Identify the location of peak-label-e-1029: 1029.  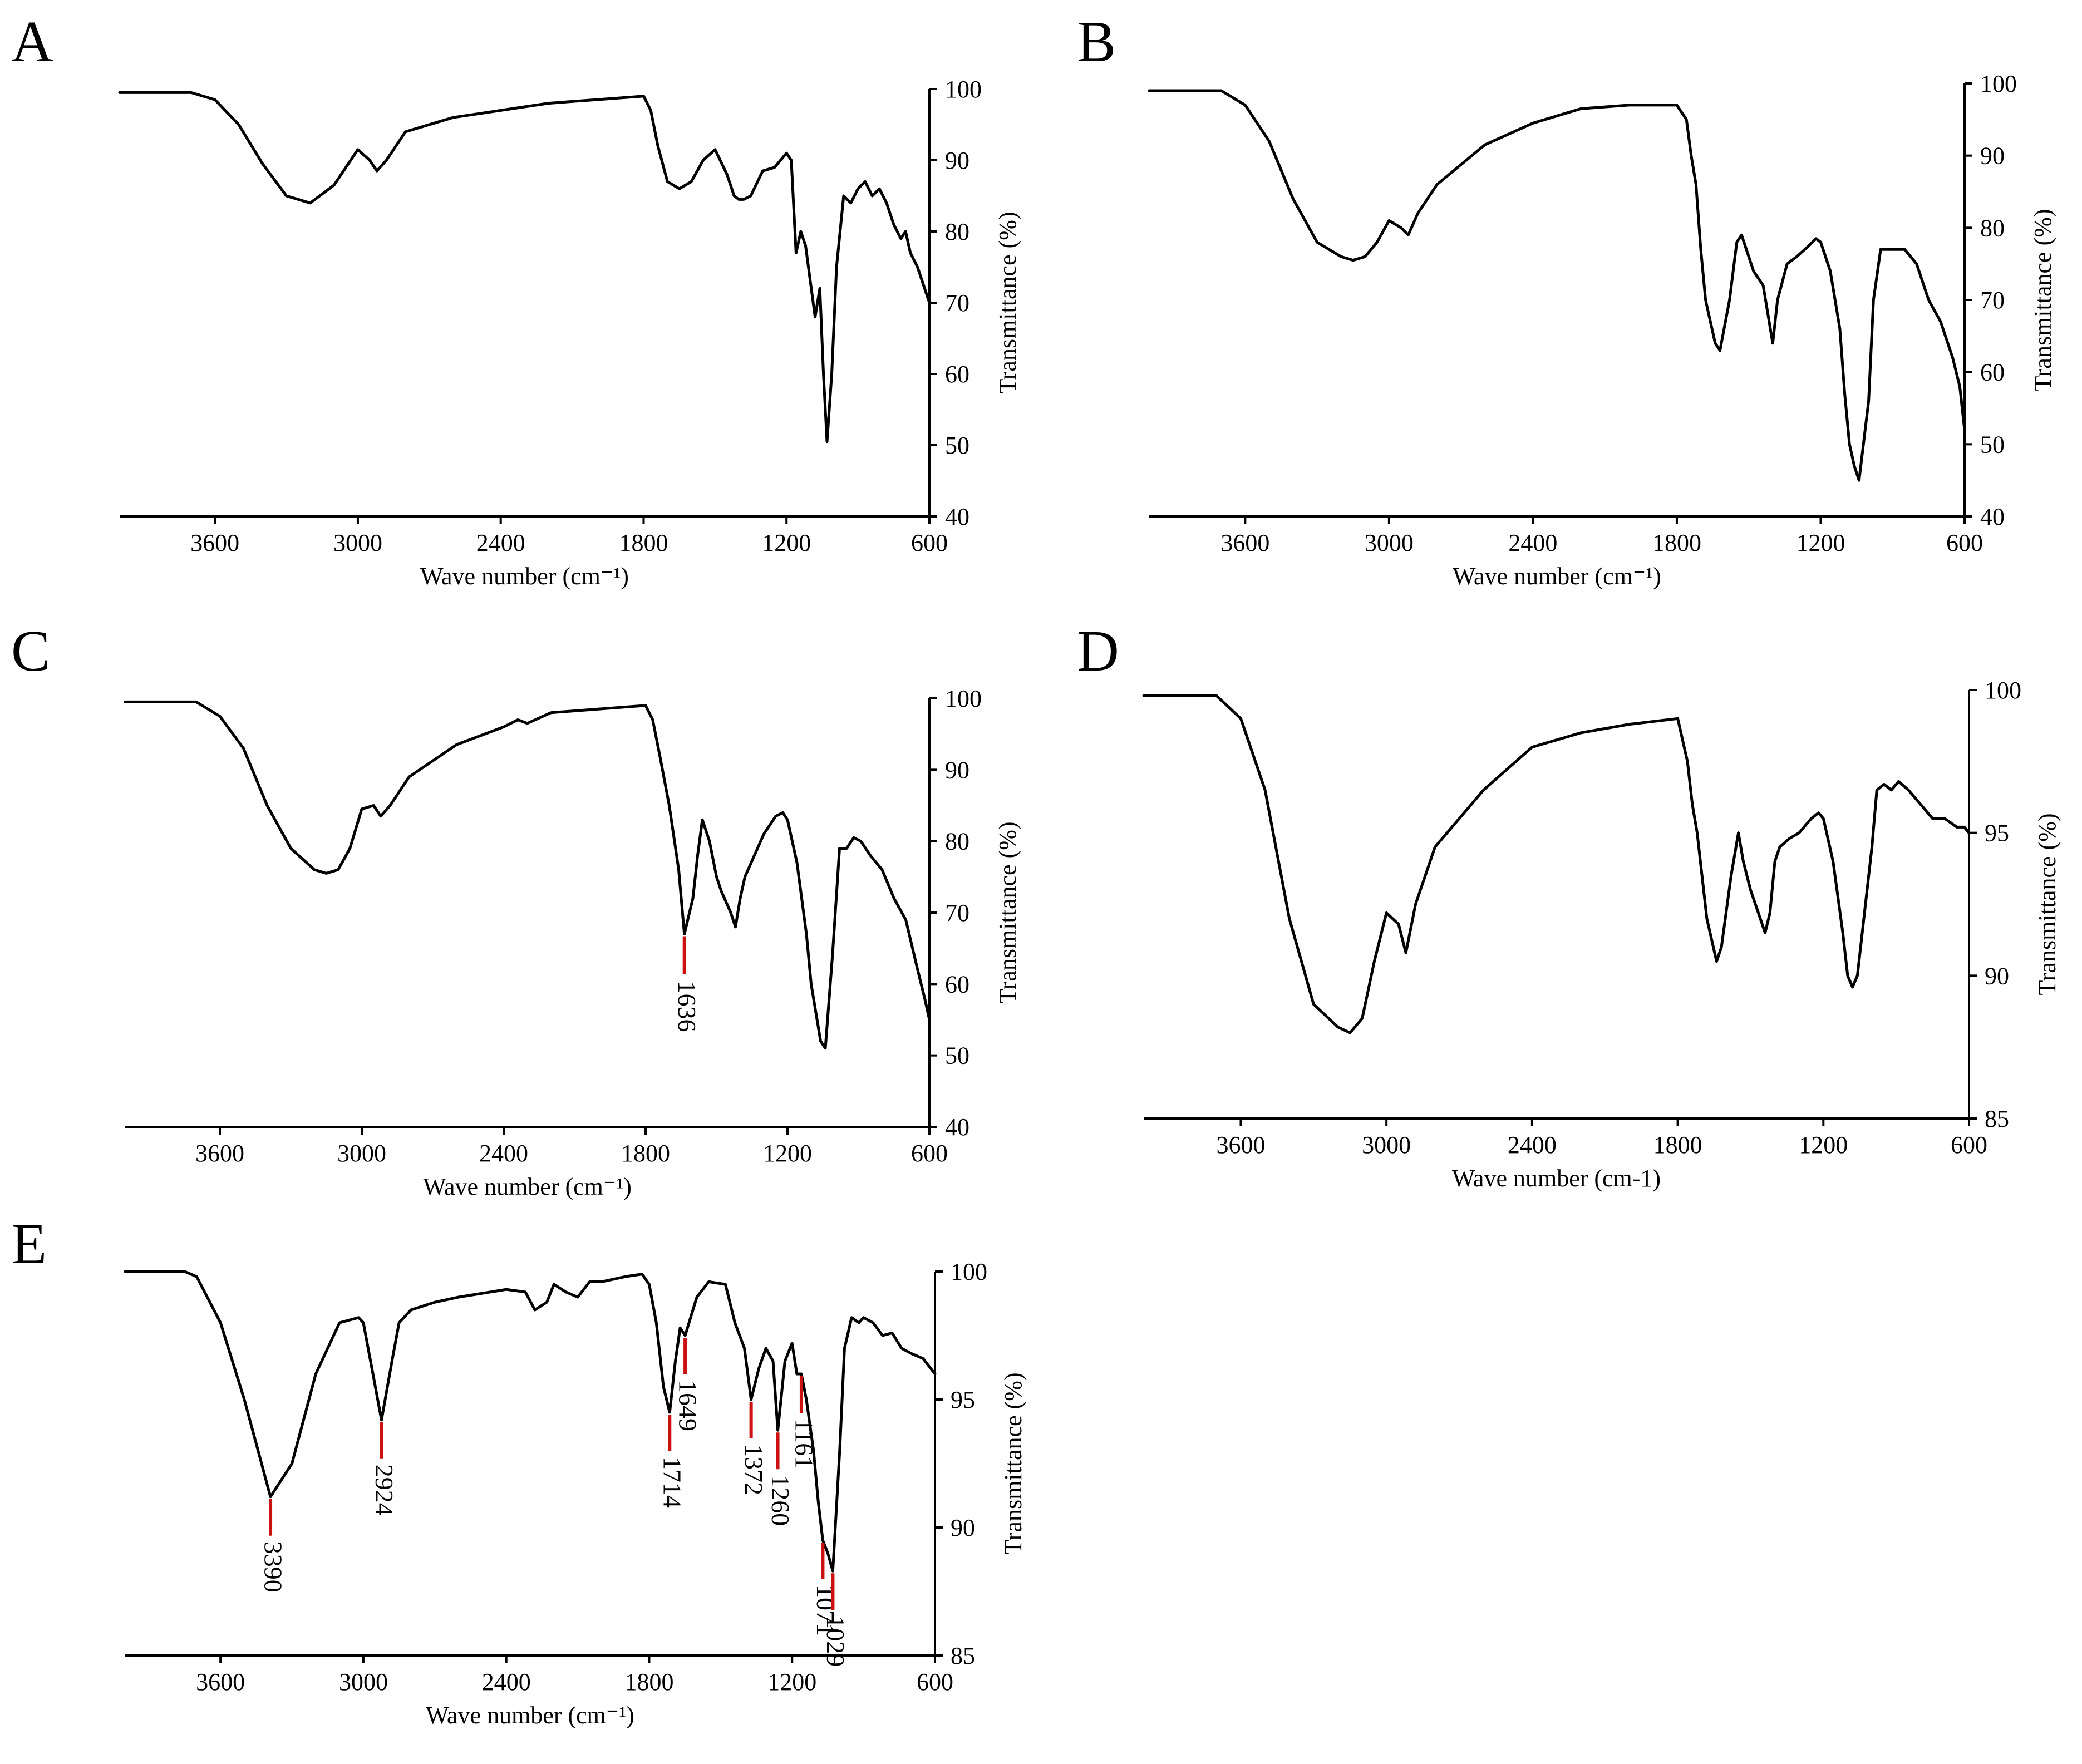
(836, 1641).